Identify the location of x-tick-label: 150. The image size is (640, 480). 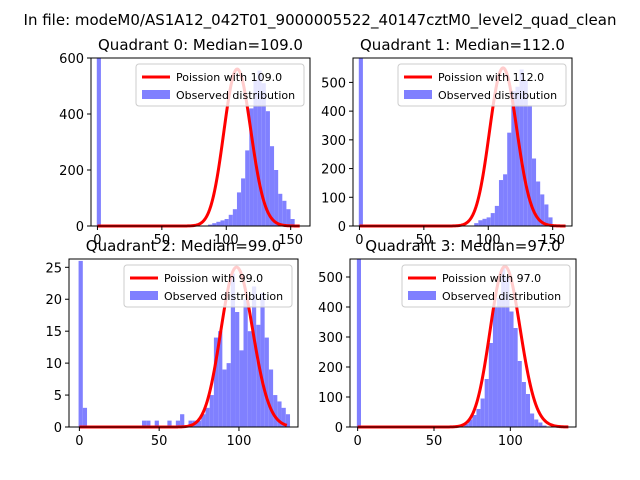
(552, 240).